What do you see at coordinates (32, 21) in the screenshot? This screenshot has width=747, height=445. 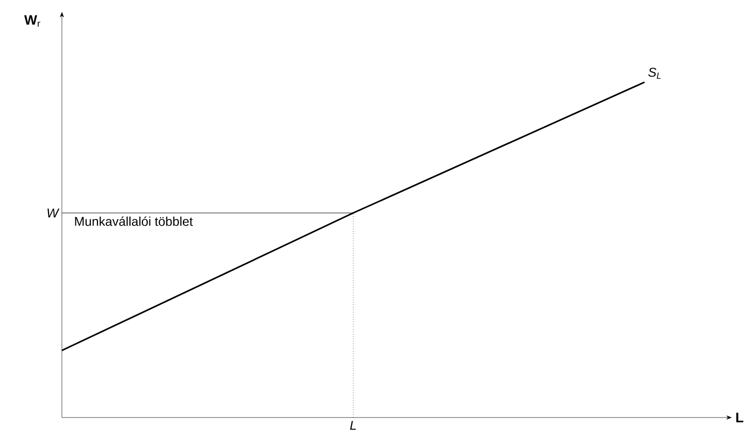 I see `y-axis-title: W$_{r}$` at bounding box center [32, 21].